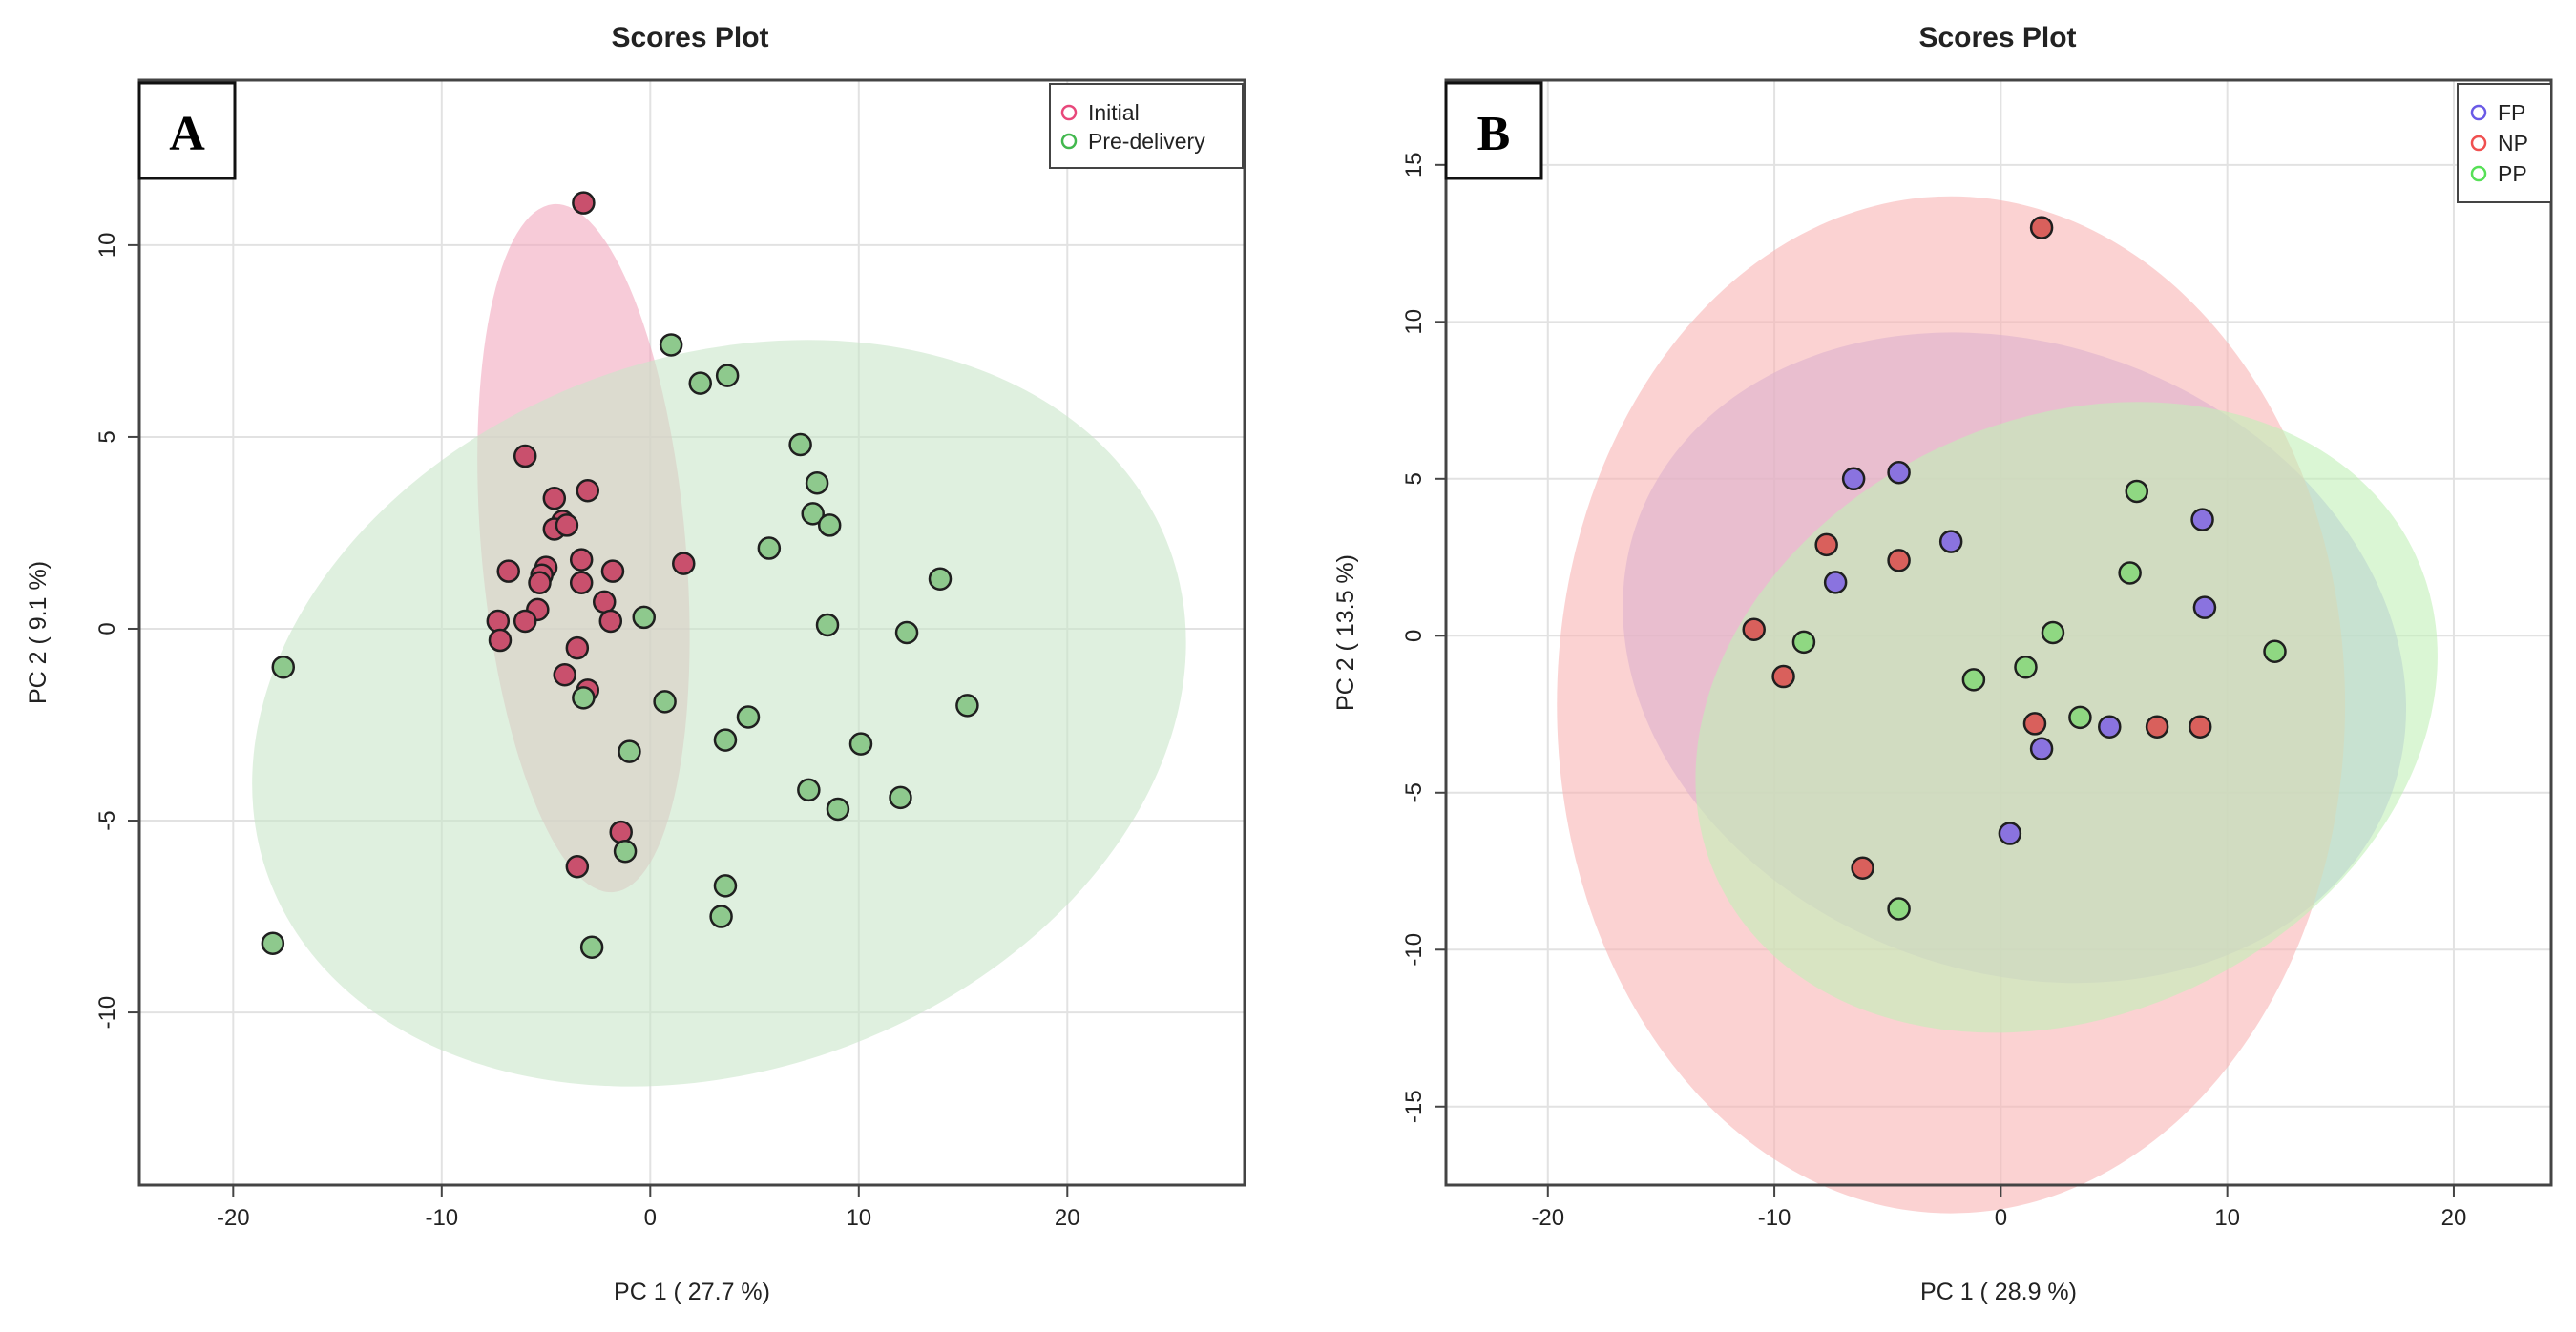 Image resolution: width=2576 pixels, height=1332 pixels. What do you see at coordinates (1067, 1218) in the screenshot?
I see `x-tick-label: 20` at bounding box center [1067, 1218].